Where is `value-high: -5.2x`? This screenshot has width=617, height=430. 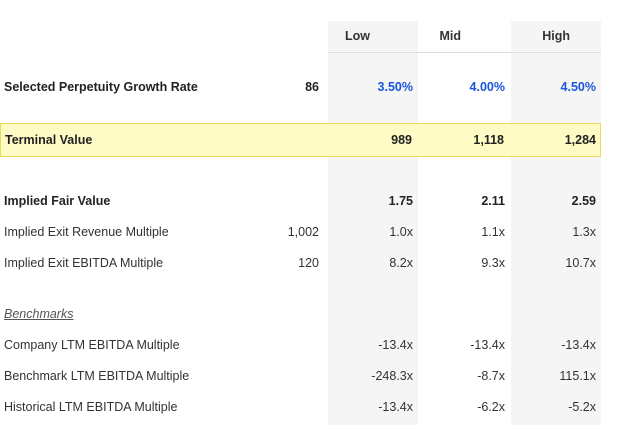
value-high: -5.2x is located at coordinates (582, 407).